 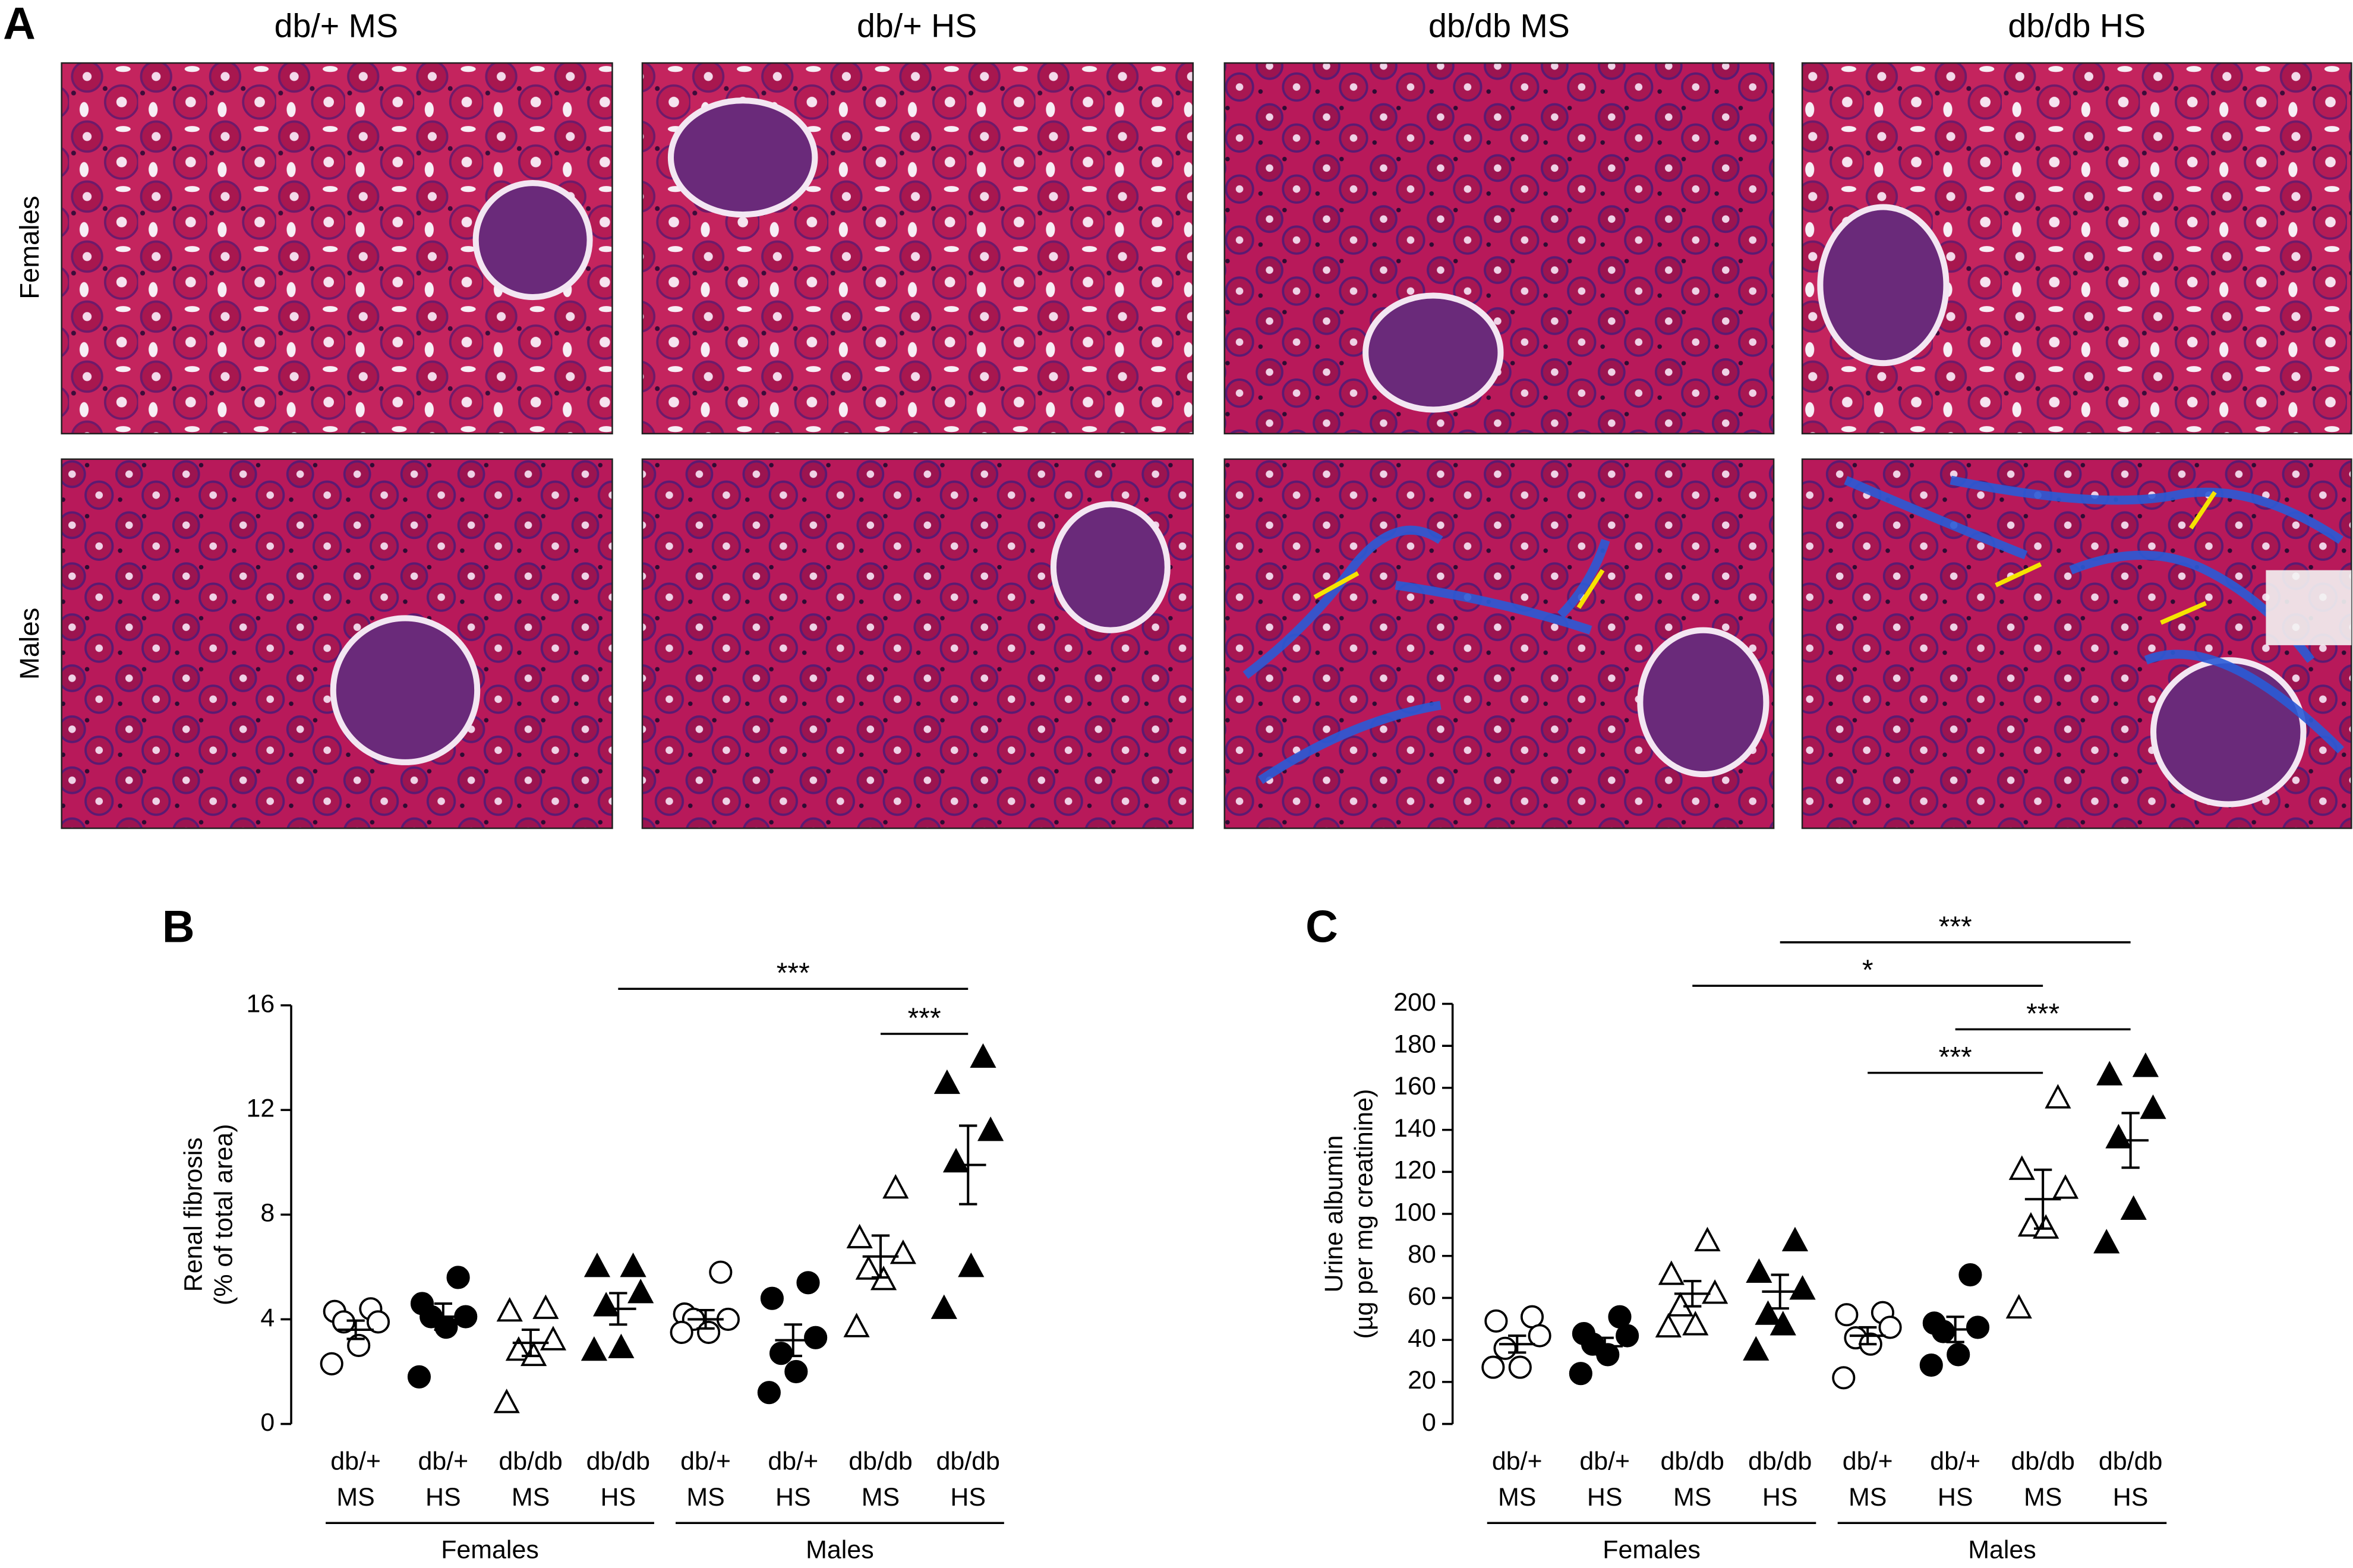 What do you see at coordinates (1429, 1422) in the screenshot?
I see `y-tick-label: 0` at bounding box center [1429, 1422].